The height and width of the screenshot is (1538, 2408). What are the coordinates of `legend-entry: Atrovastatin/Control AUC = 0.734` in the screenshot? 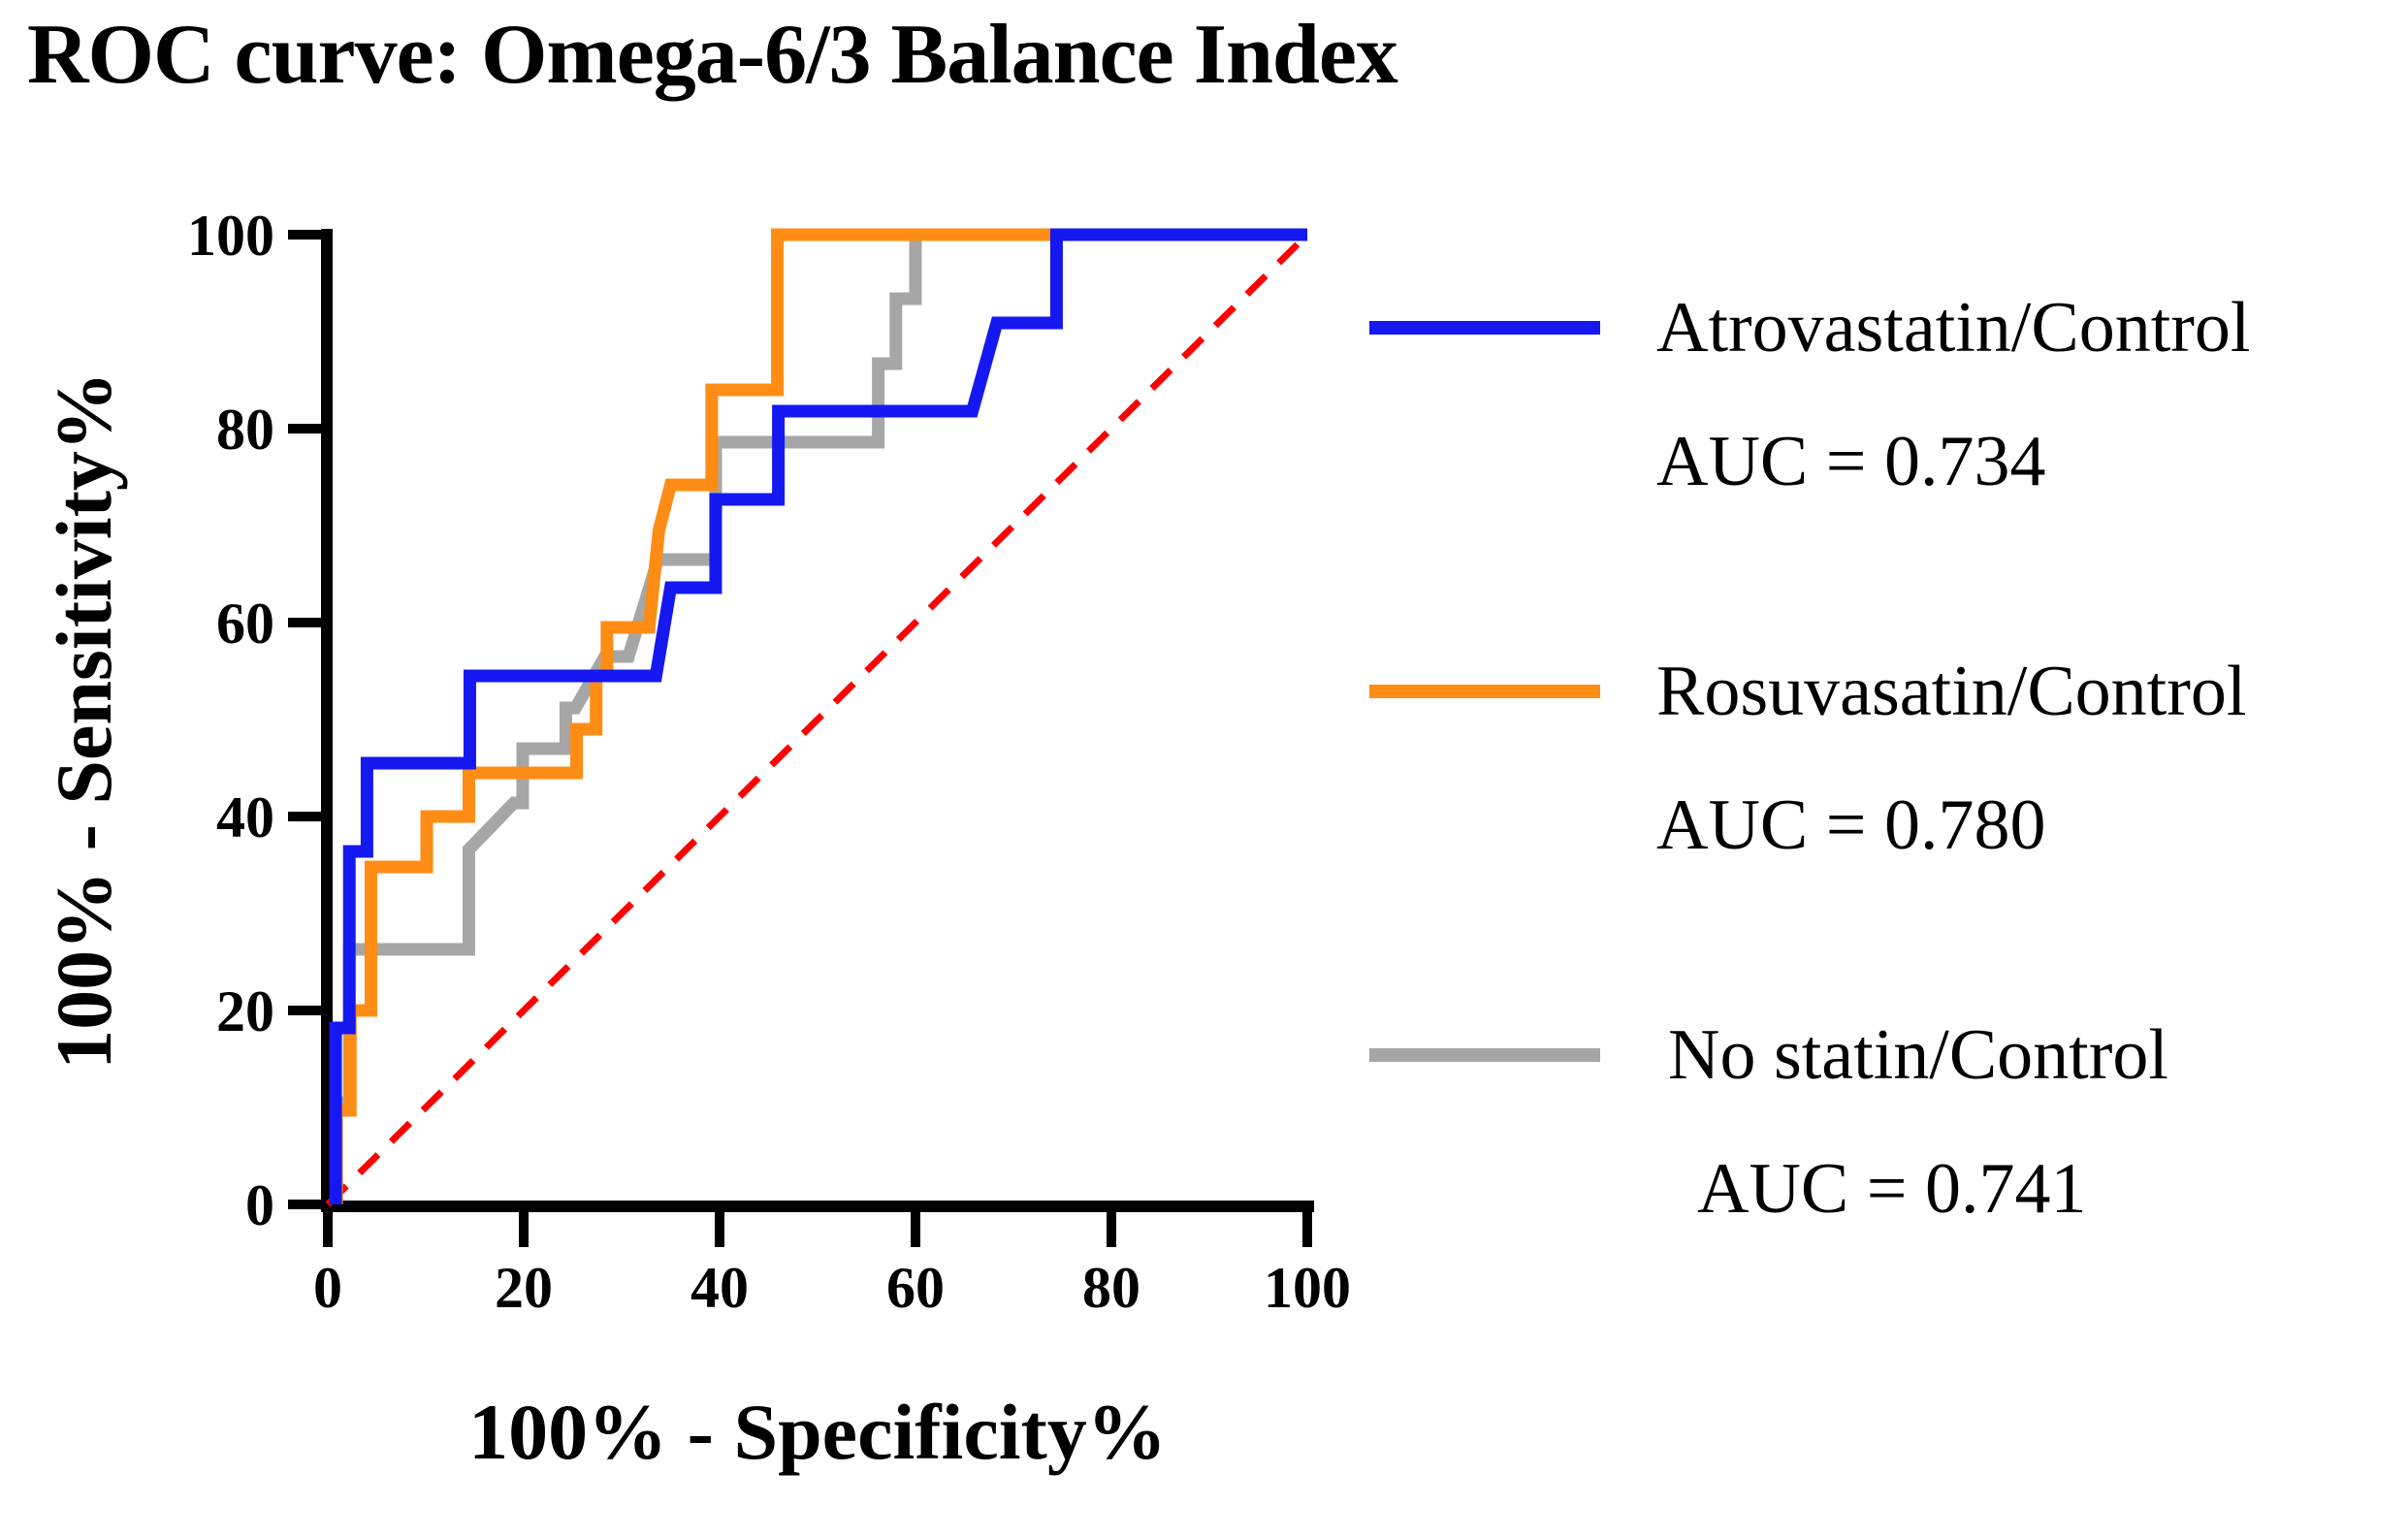 It's located at (1810, 394).